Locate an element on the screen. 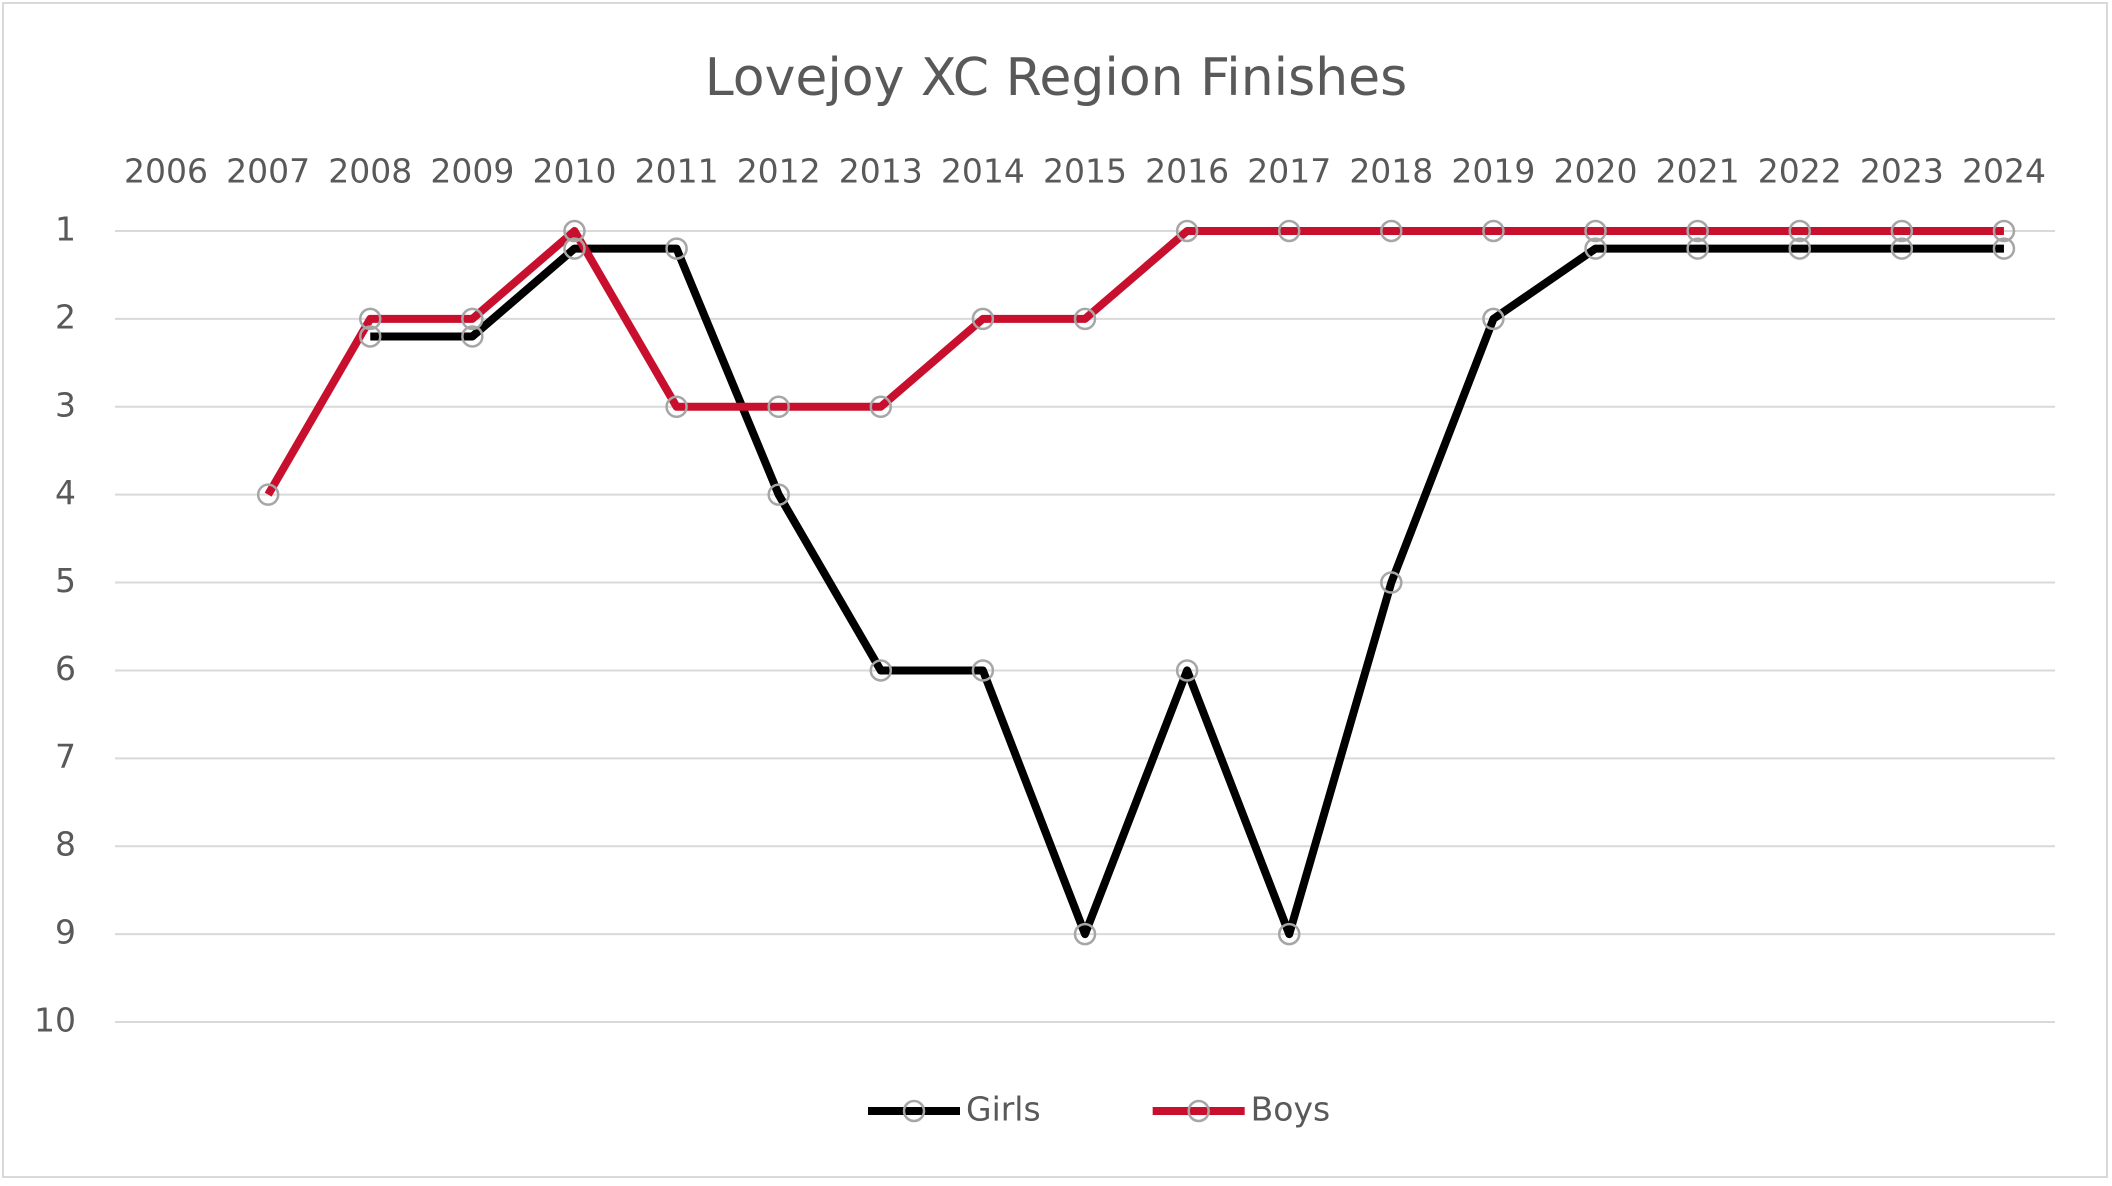  legend-label: Girls is located at coordinates (1003, 1109).